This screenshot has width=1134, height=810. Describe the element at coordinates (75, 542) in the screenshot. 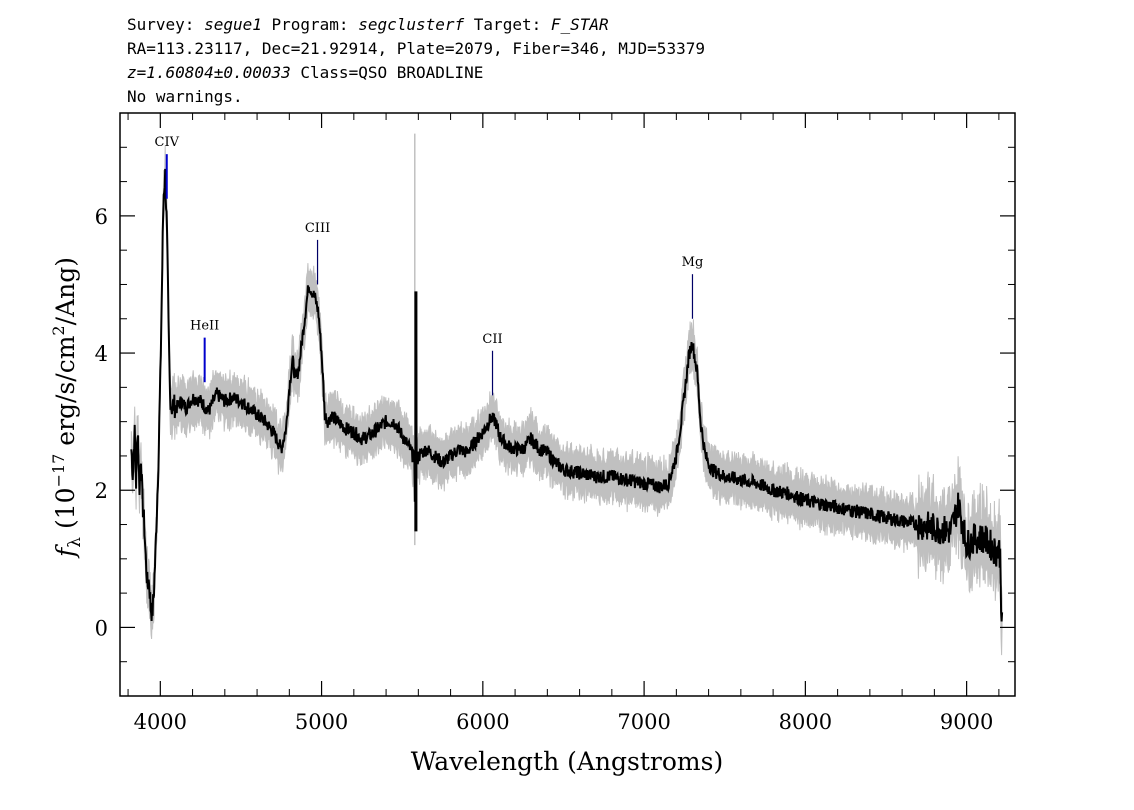

I see `ylabel-sub: λ` at that location.